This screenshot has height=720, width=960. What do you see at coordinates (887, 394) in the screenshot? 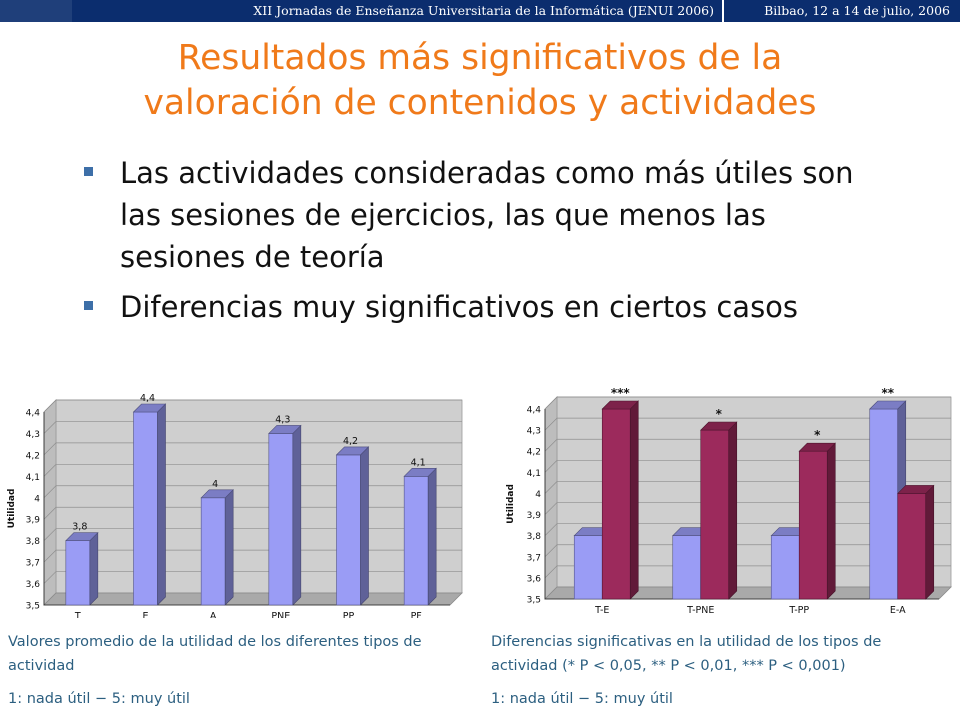
I see `significance-label: **` at bounding box center [887, 394].